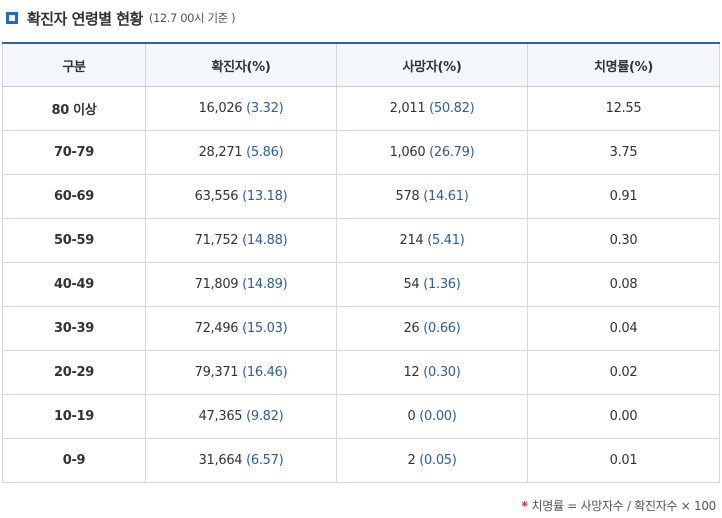 The image size is (722, 518). What do you see at coordinates (623, 196) in the screenshot?
I see `fatality-rate-cell: 0.91` at bounding box center [623, 196].